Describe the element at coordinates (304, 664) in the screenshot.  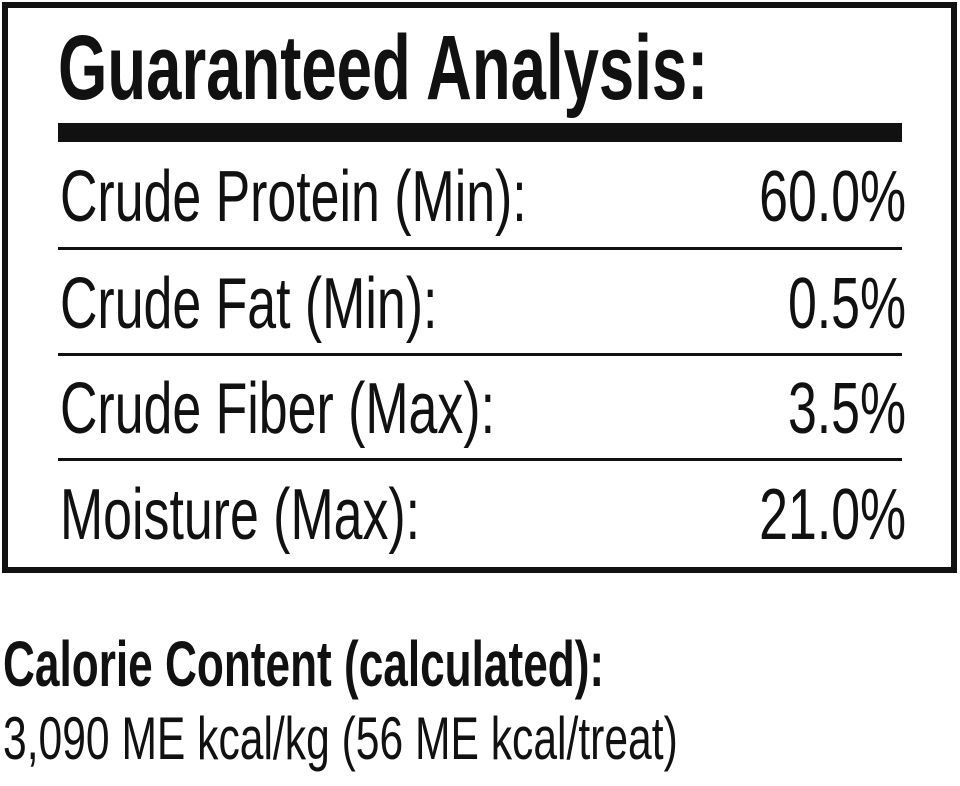
I see `calorie-heading-text: Calorie Content (calculated):` at that location.